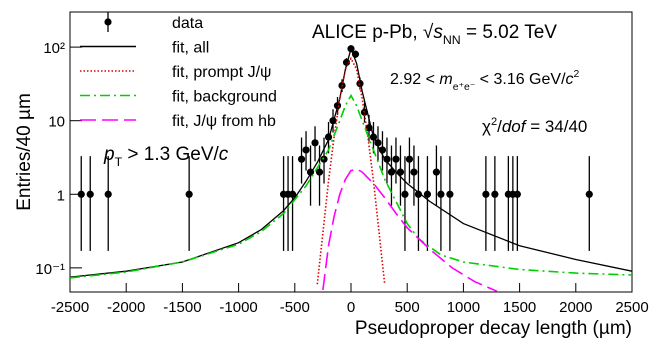 This screenshot has height=353, width=660. Describe the element at coordinates (575, 307) in the screenshot. I see `x-tick-label: 2000` at that location.